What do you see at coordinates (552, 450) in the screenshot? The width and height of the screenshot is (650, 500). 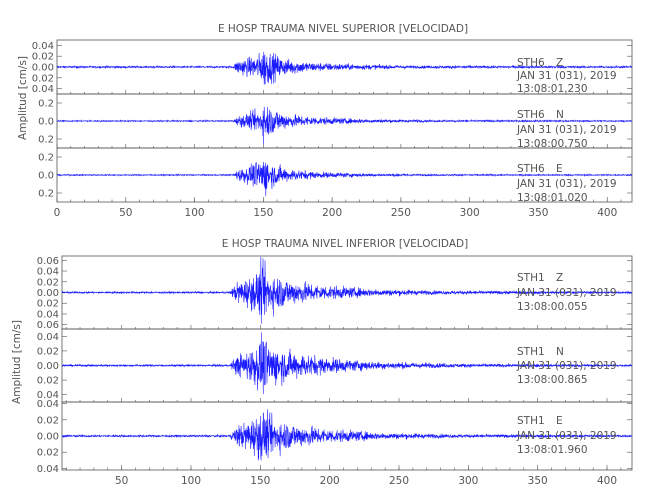 I see `record-start-time: 13:08:01.960` at bounding box center [552, 450].